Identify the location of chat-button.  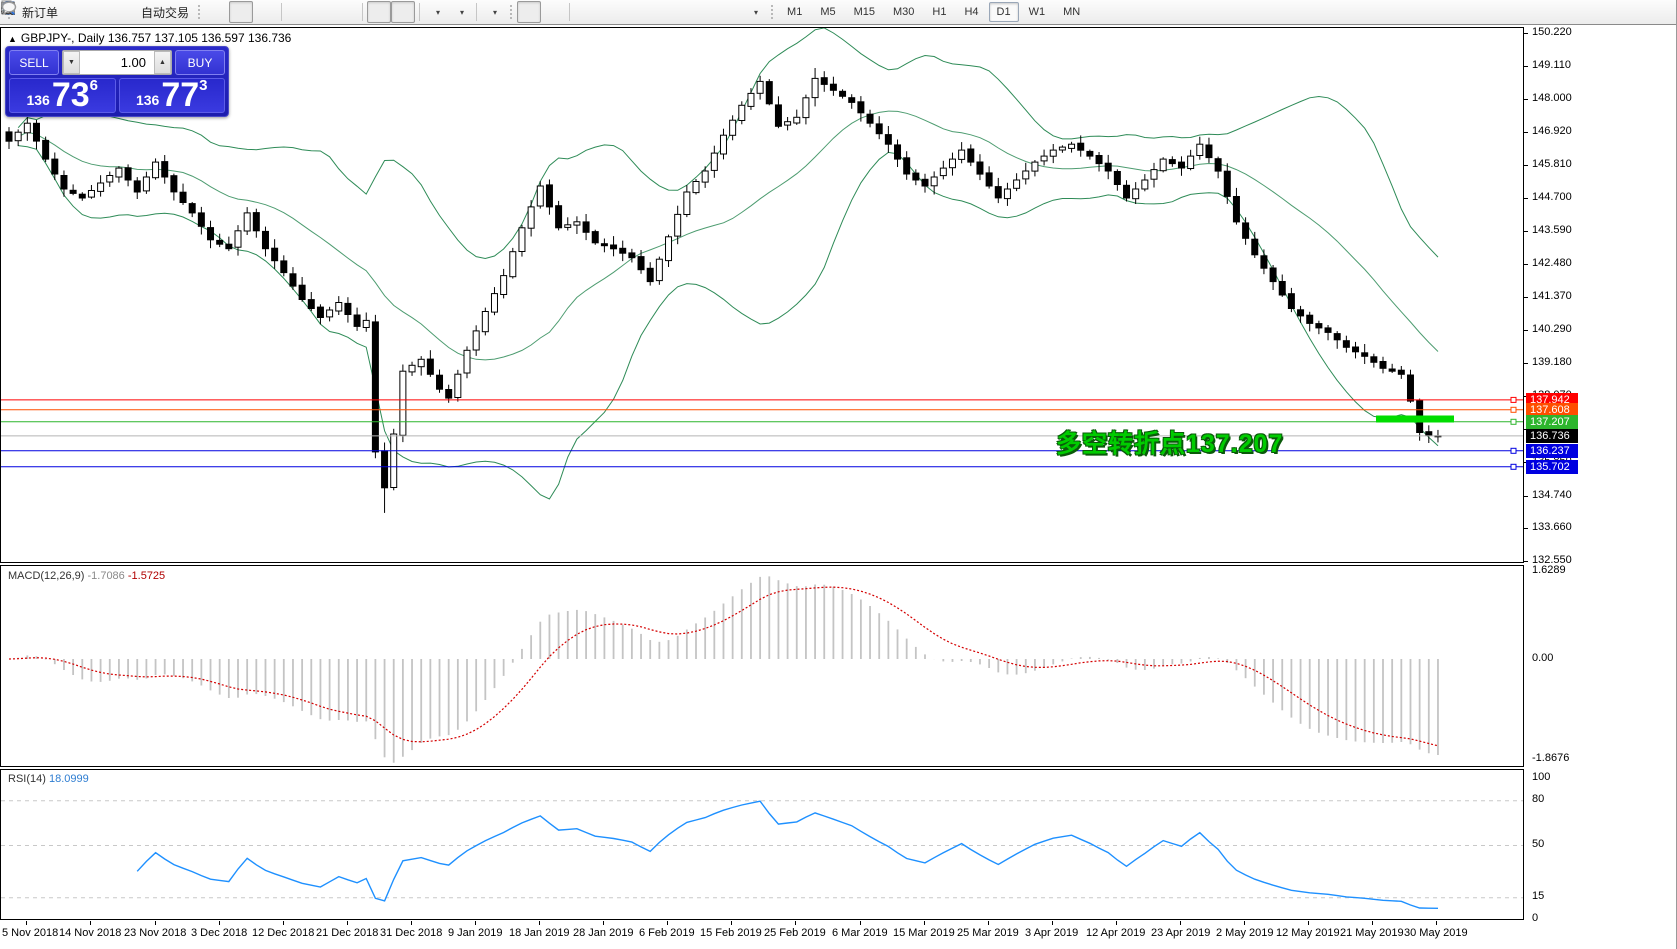
(837, 12).